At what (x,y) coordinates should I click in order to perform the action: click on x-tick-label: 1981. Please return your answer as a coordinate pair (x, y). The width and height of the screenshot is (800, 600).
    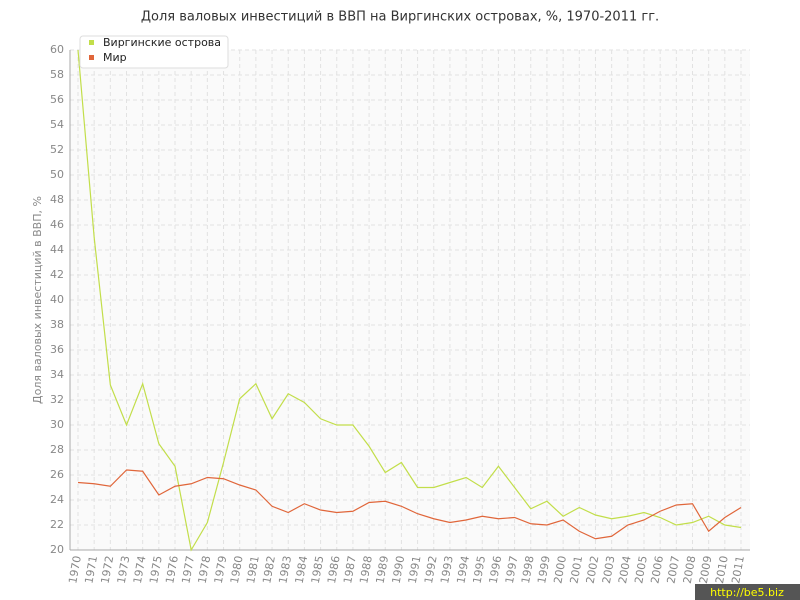
    Looking at the image, I should click on (253, 570).